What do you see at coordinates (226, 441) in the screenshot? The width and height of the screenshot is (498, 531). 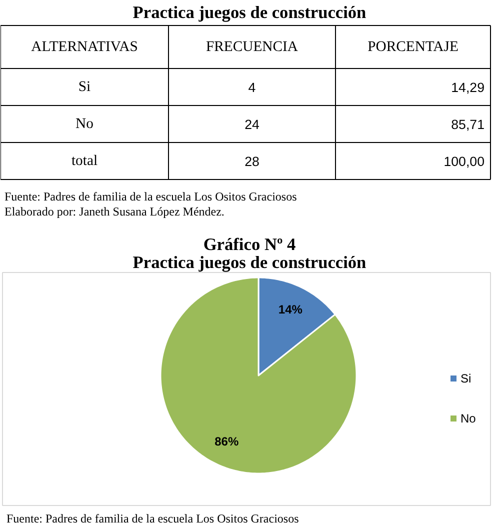 I see `data-label: 86%` at bounding box center [226, 441].